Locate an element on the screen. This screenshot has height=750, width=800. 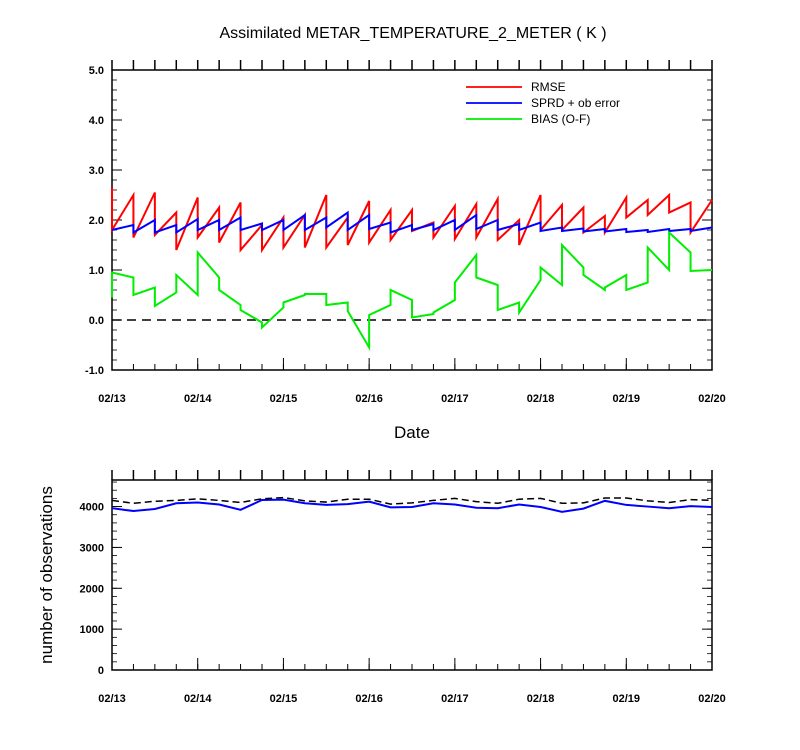
y-tick-label: 2.0 is located at coordinates (96, 221).